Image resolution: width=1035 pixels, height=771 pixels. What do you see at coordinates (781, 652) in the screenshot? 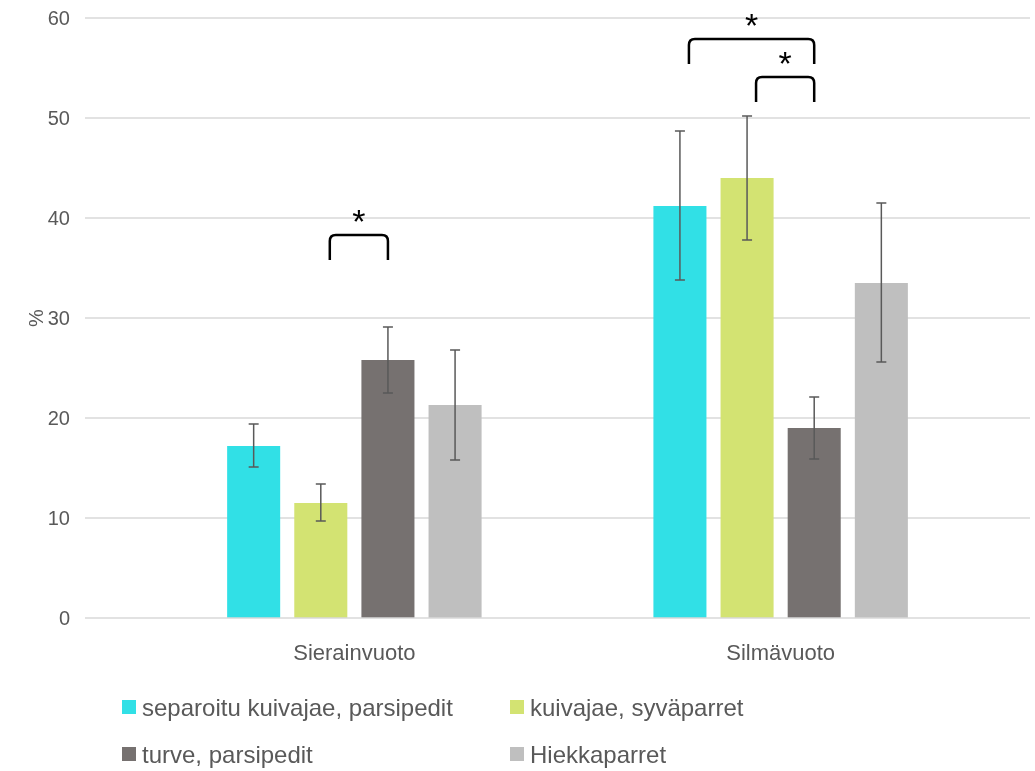
I see `x-tick-label: Silmävuoto` at bounding box center [781, 652].